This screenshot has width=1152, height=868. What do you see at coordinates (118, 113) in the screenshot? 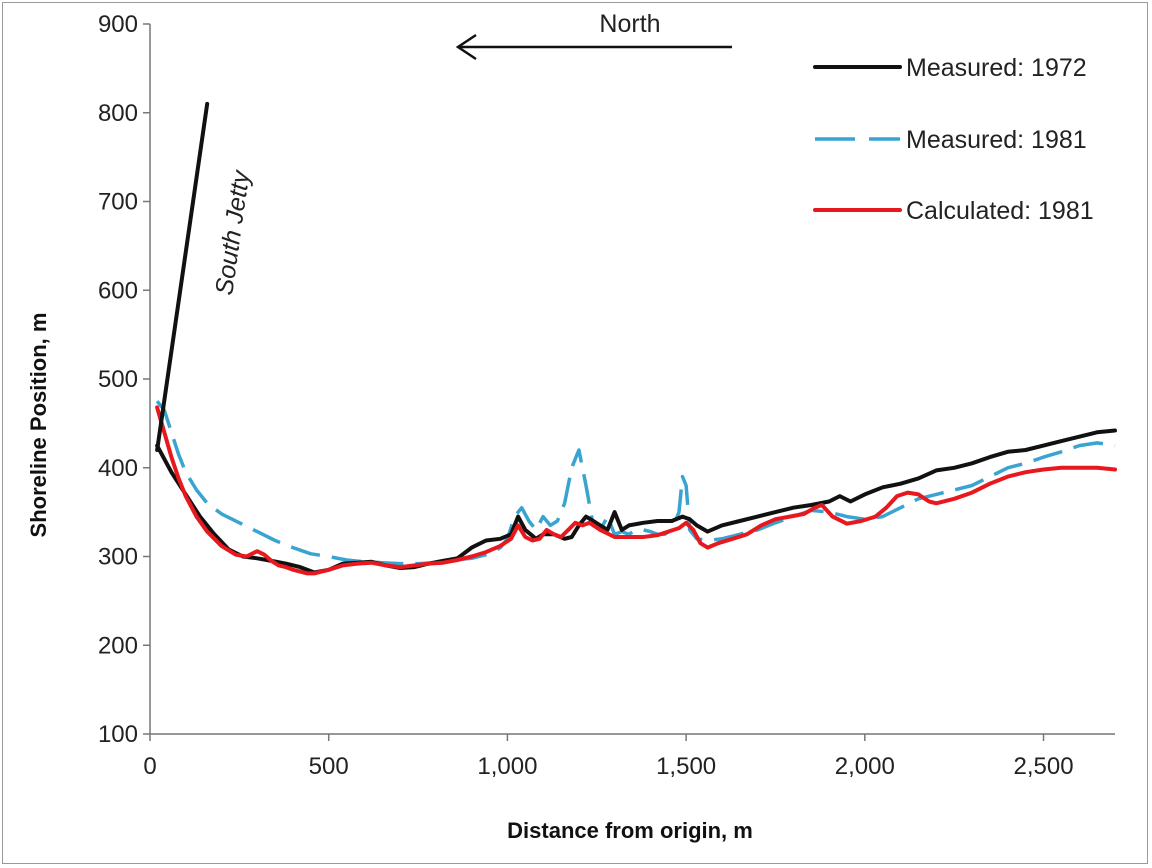
I see `y-tick-label: 800` at bounding box center [118, 113].